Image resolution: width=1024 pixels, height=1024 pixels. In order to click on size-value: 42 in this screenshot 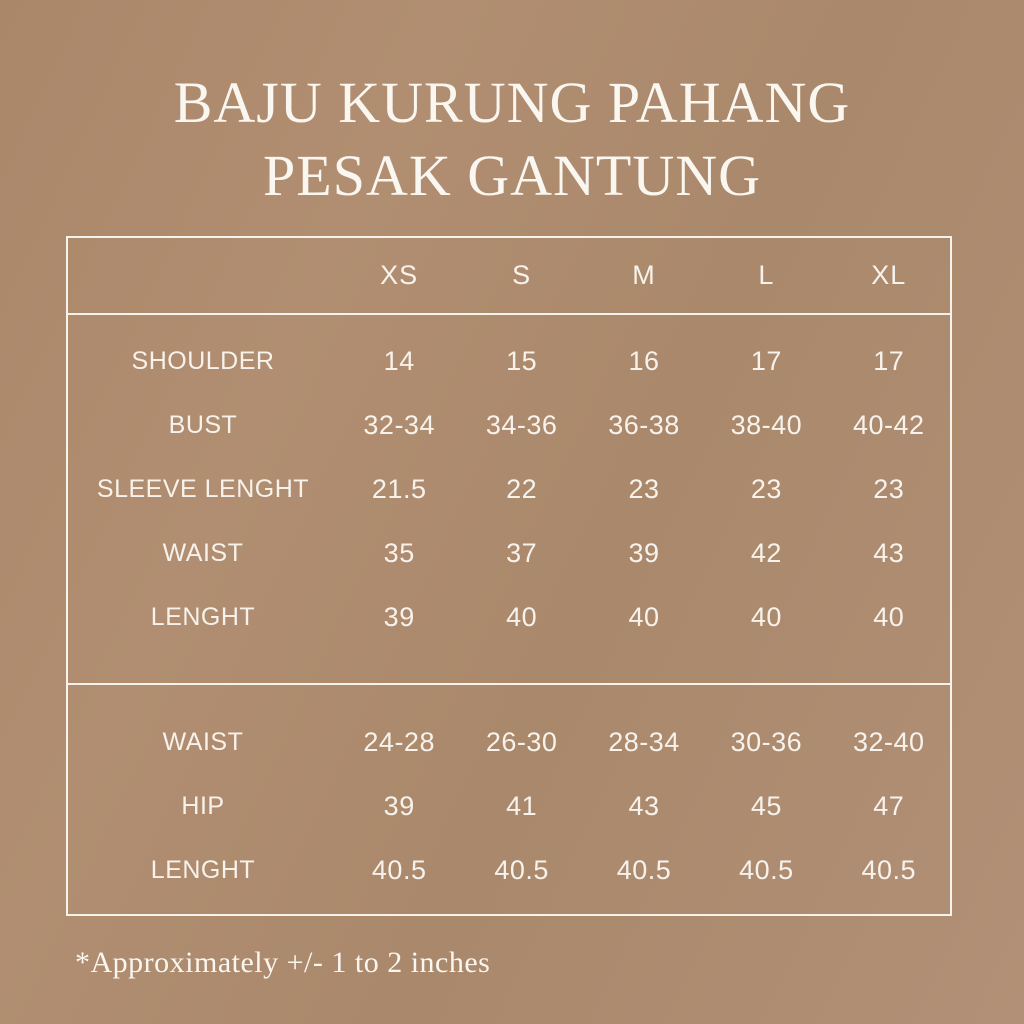, I will do `click(766, 552)`.